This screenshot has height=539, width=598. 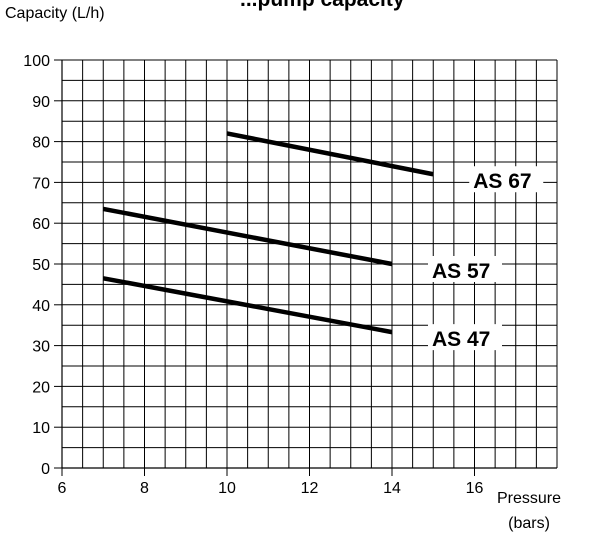 I want to click on chart-title: ...pump capacity, so click(x=322, y=6).